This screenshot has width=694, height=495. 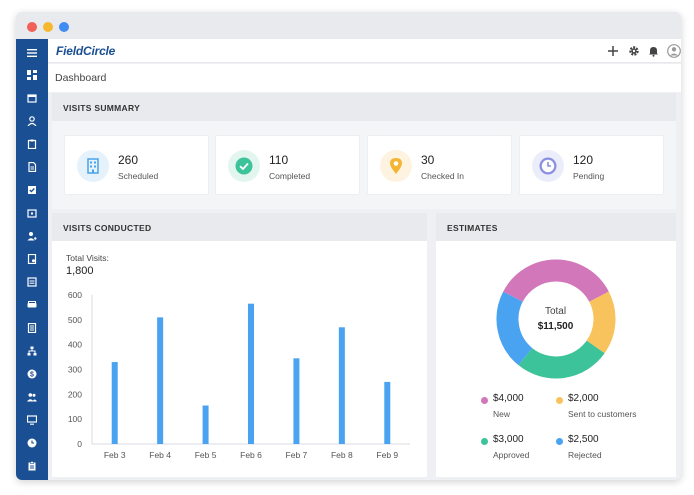 What do you see at coordinates (602, 414) in the screenshot?
I see `legend-label: Sent to customers` at bounding box center [602, 414].